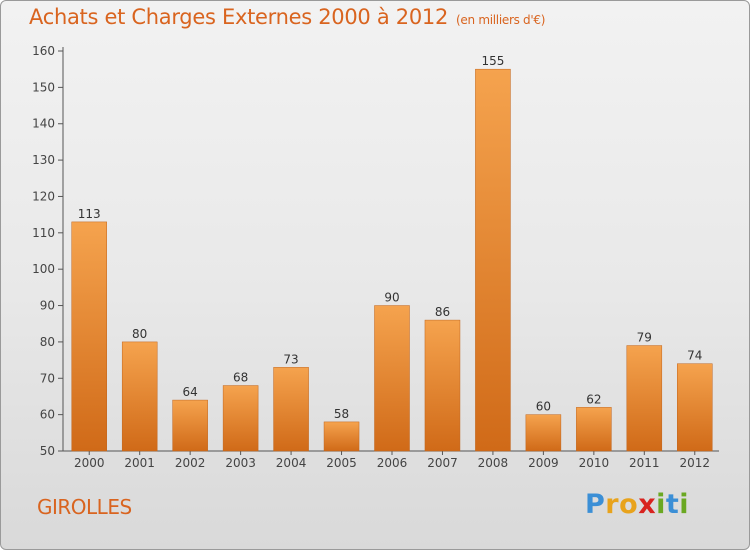  What do you see at coordinates (291, 463) in the screenshot?
I see `x-tick-label: 2004` at bounding box center [291, 463].